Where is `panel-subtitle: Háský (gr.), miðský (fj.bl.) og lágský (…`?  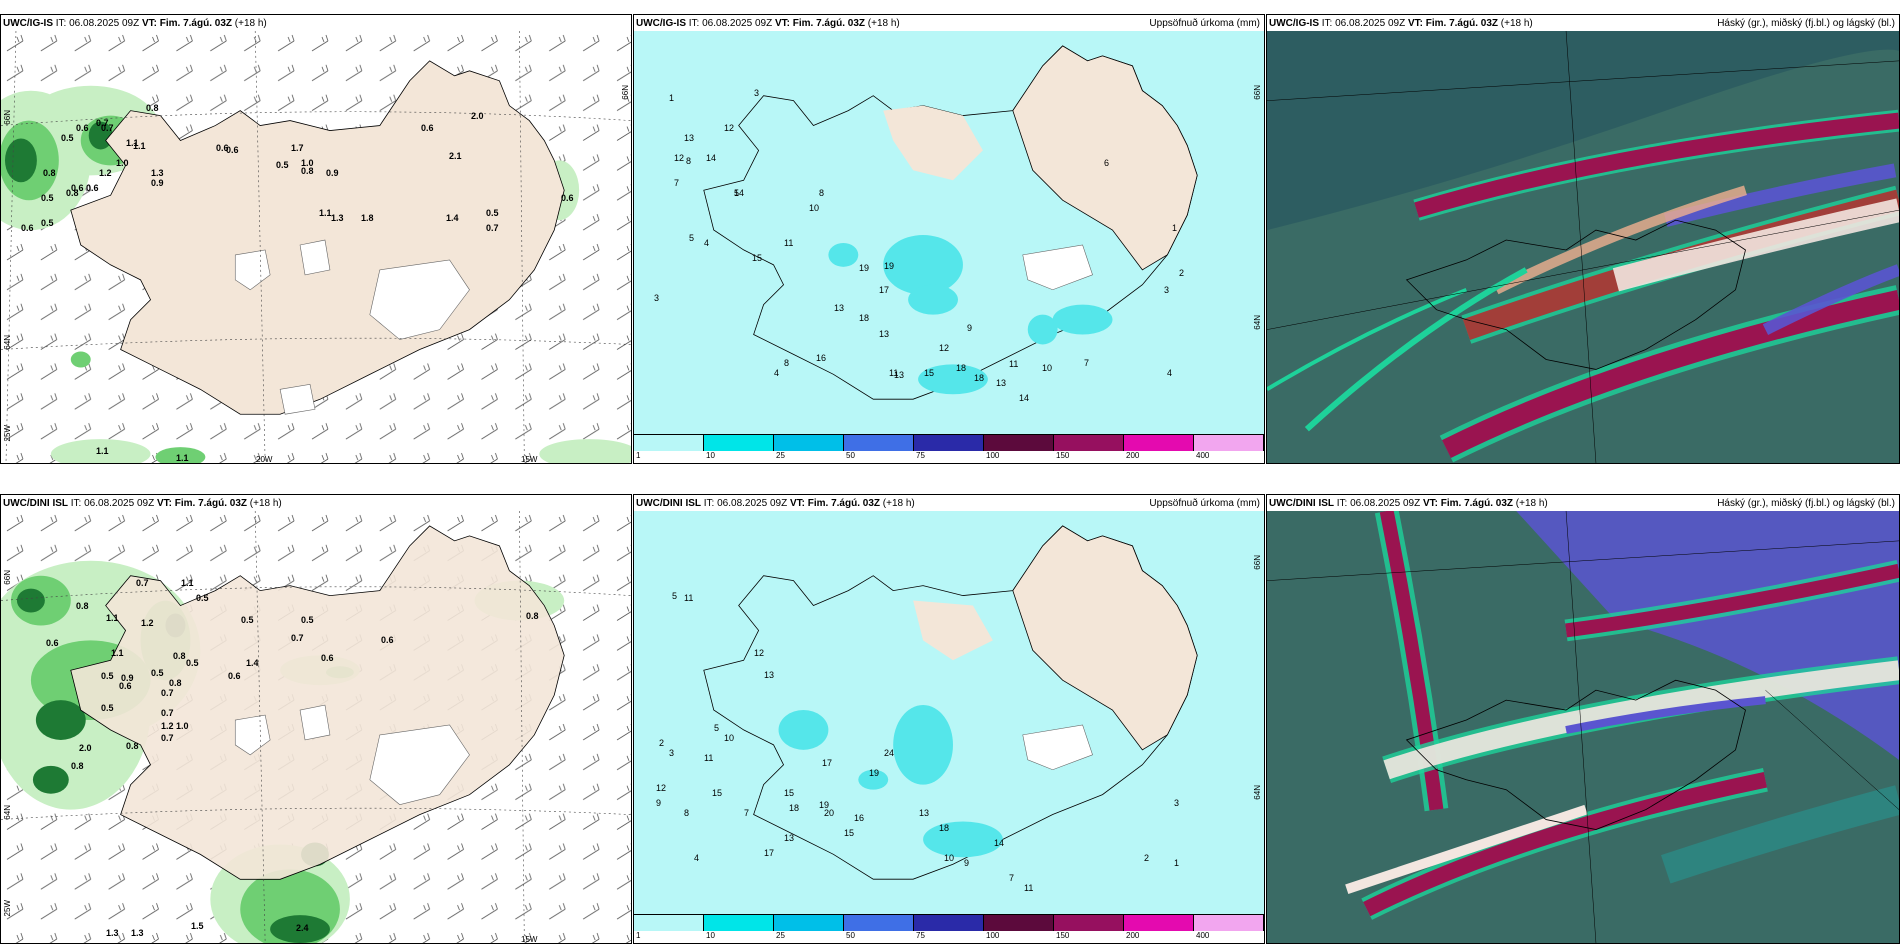 panel-subtitle: Háský (gr.), miðský (fj.bl.) og lágský (… is located at coordinates (1806, 23).